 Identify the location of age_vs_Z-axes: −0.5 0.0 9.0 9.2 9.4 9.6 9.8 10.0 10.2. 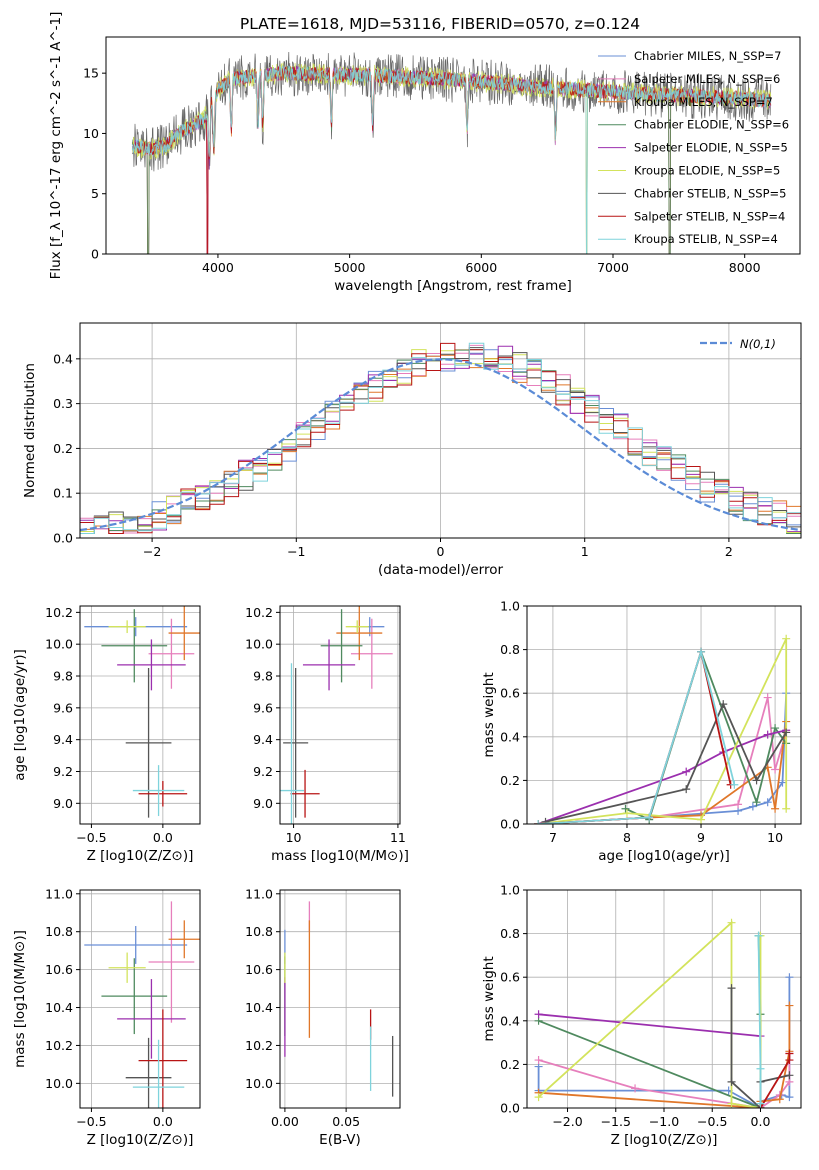
(122, 725).